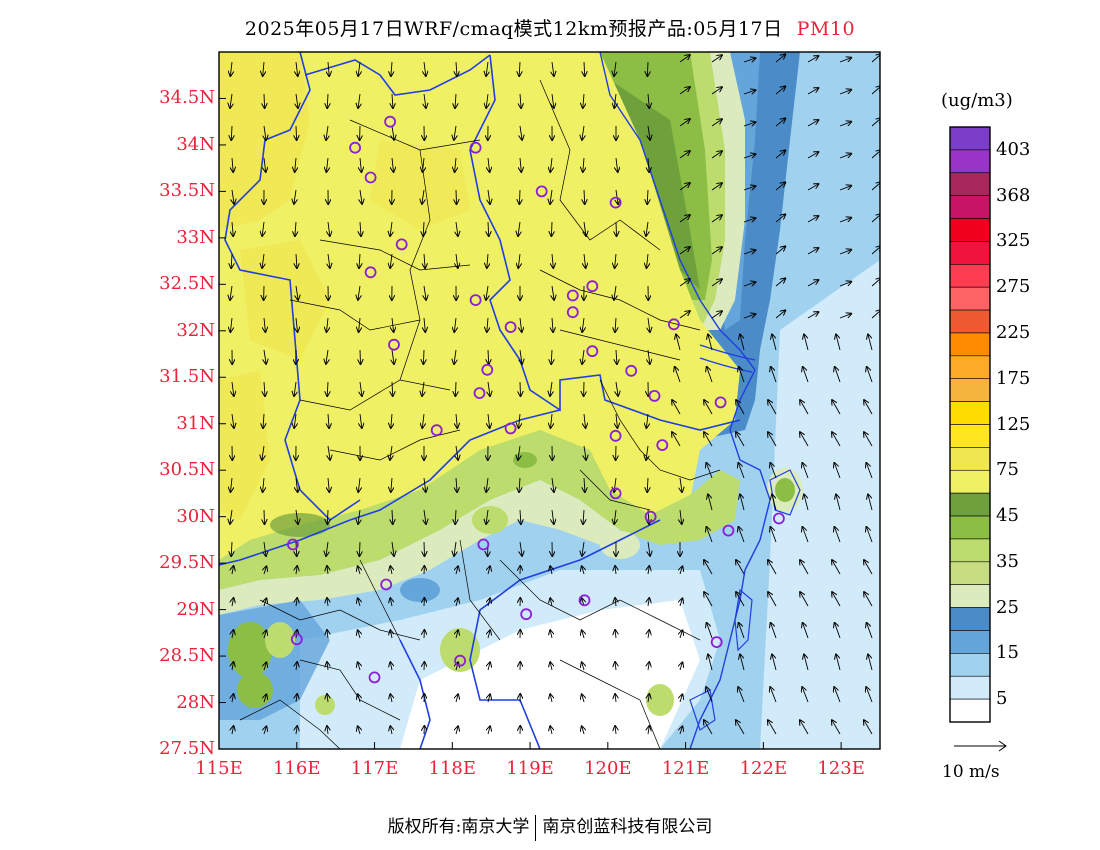 This screenshot has height=850, width=1100. What do you see at coordinates (977, 100) in the screenshot?
I see `legend-unit: (ug/m3)` at bounding box center [977, 100].